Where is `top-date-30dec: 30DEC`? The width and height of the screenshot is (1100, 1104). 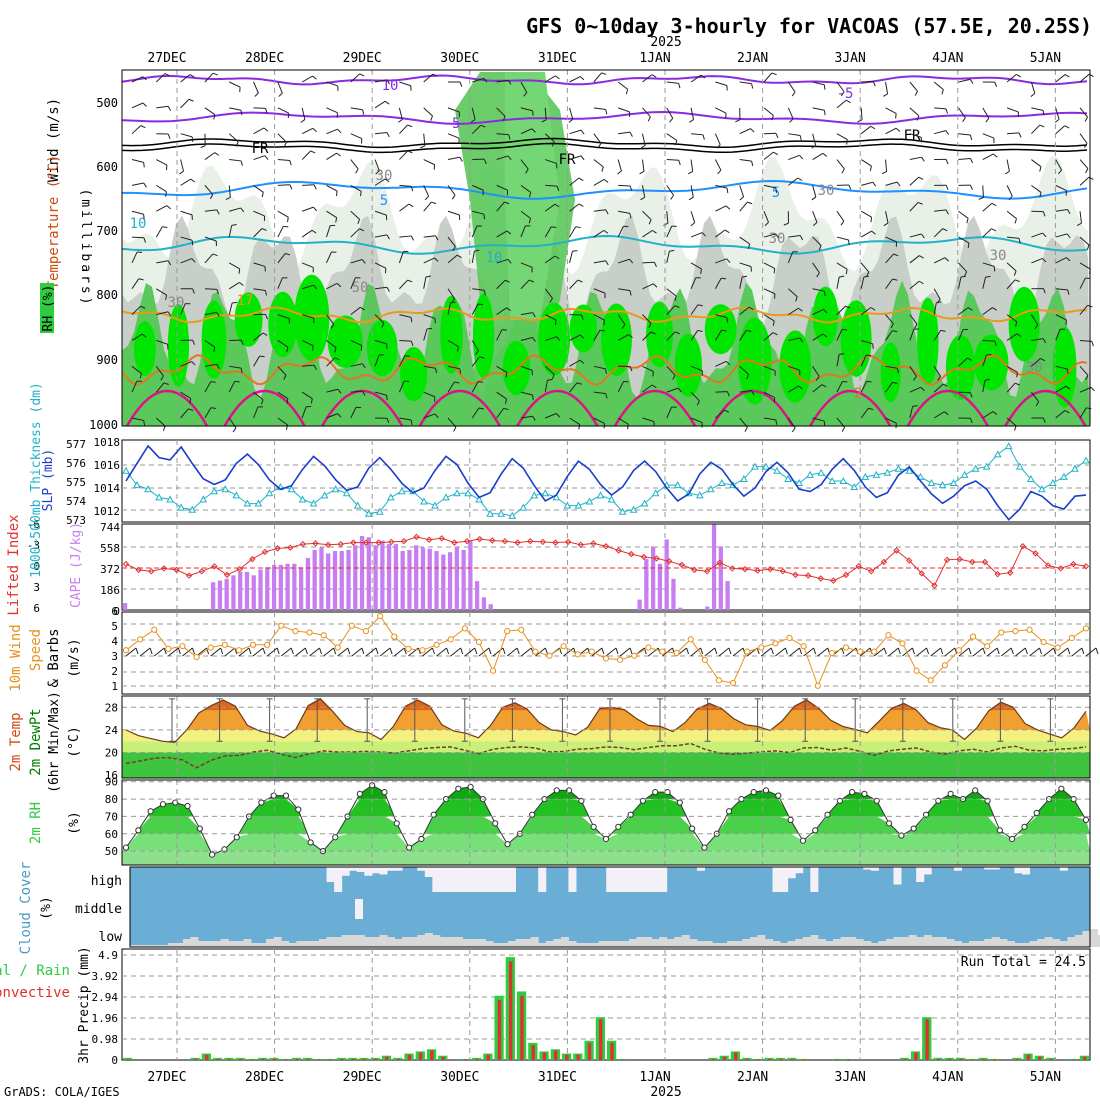 top-date-30dec: 30DEC is located at coordinates (459, 58).